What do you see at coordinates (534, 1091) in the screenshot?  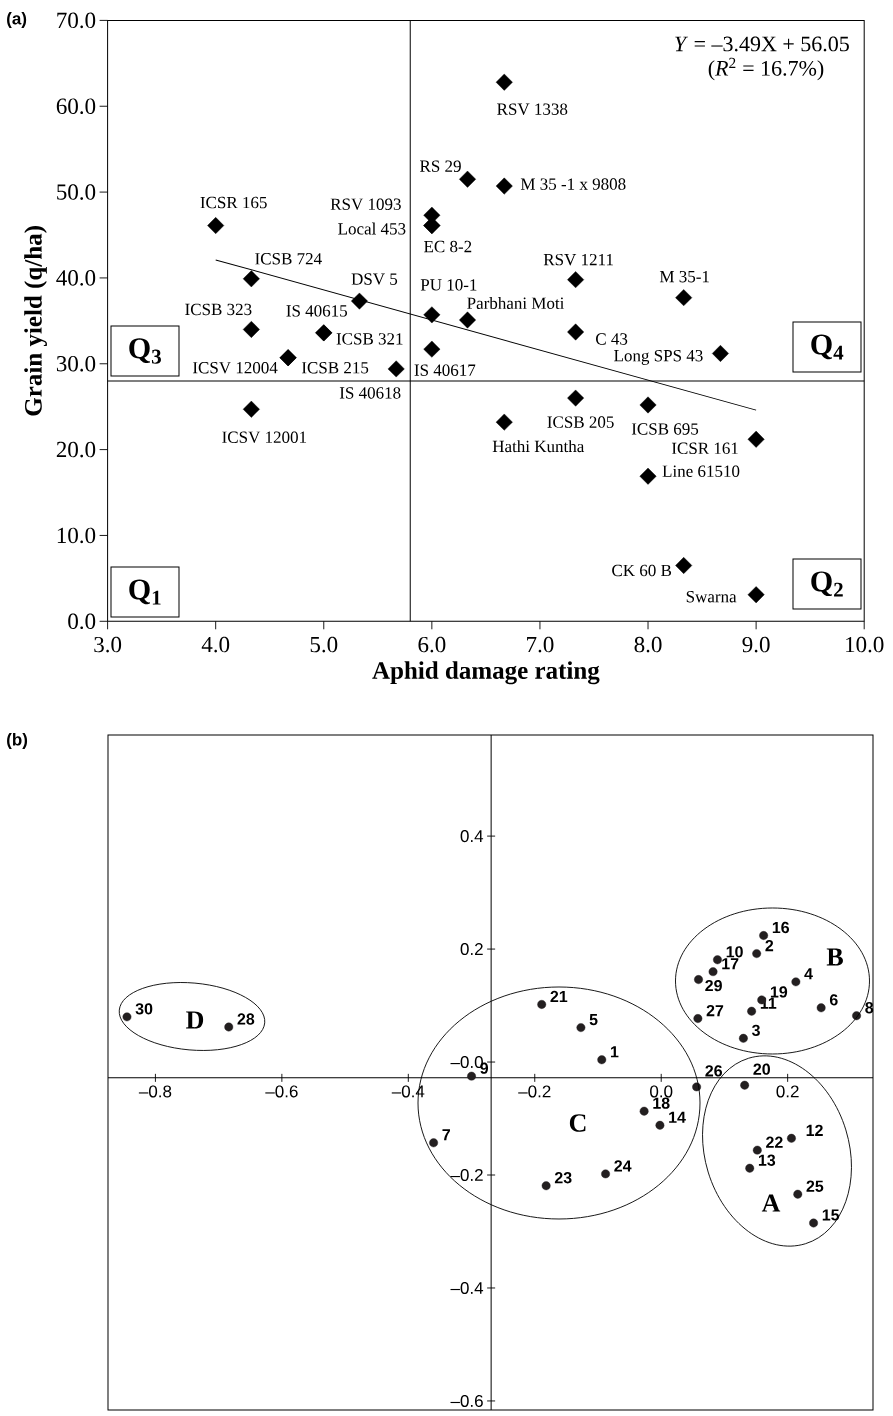 I see `x-tick-label: –0.2` at bounding box center [534, 1091].